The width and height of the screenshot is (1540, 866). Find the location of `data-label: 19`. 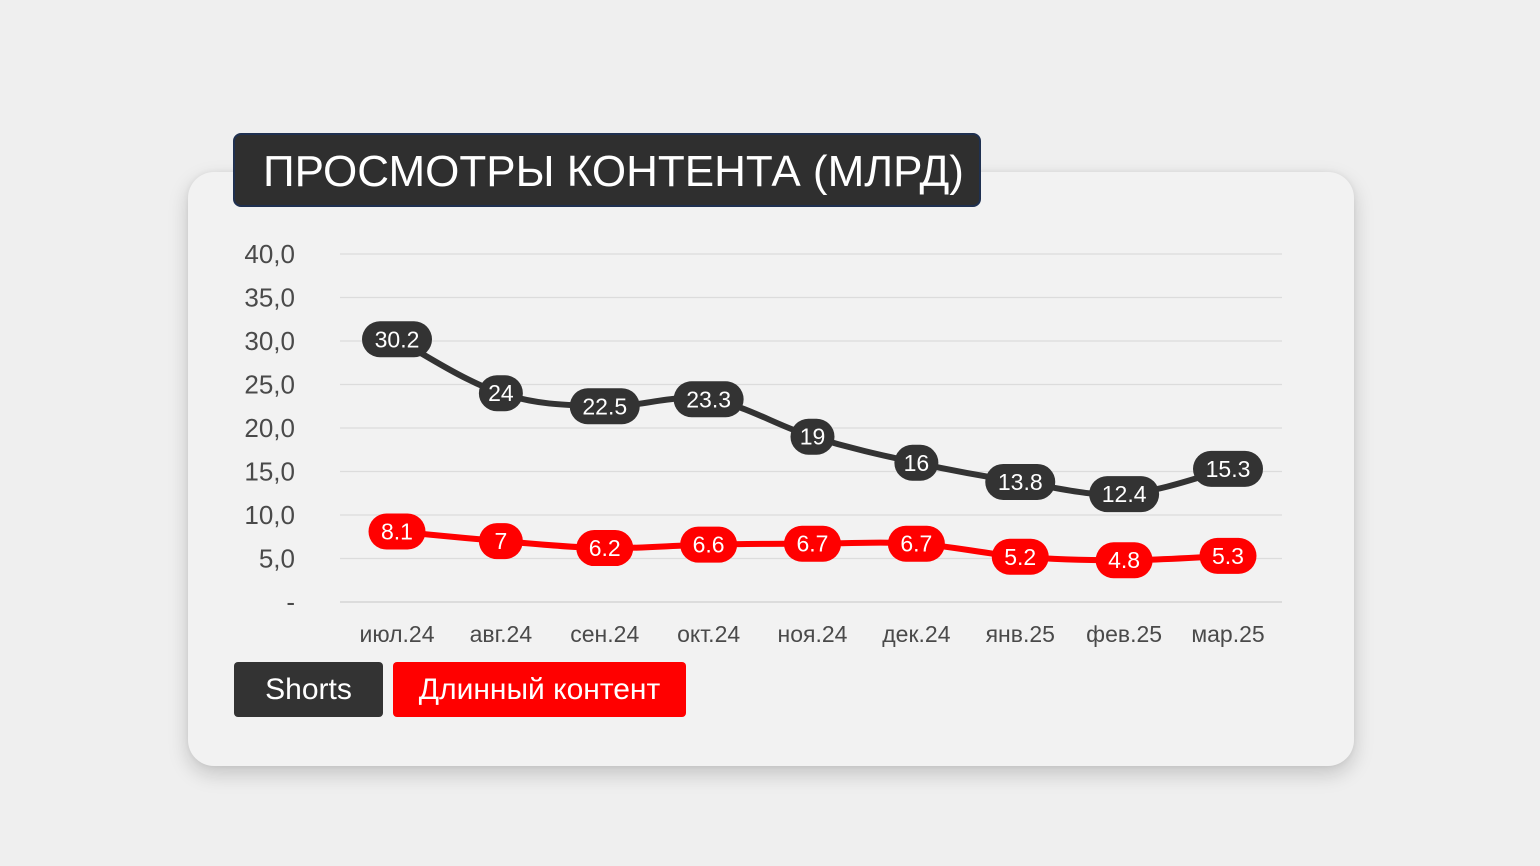

data-label: 19 is located at coordinates (813, 437).